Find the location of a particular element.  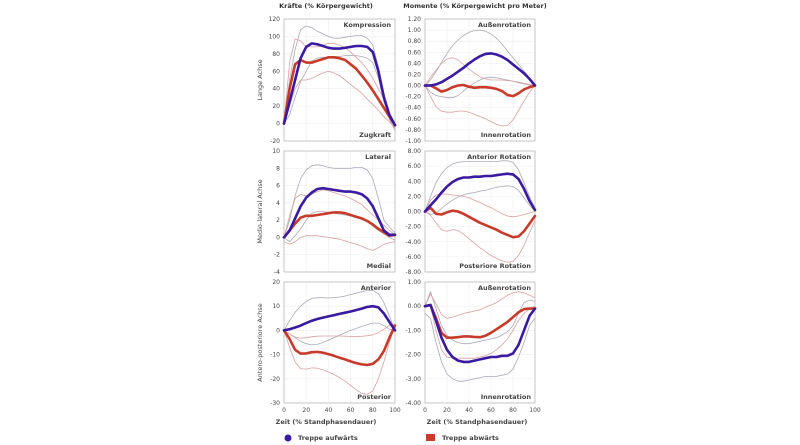

legend-label-up: Treppe aufwärts is located at coordinates (328, 438).